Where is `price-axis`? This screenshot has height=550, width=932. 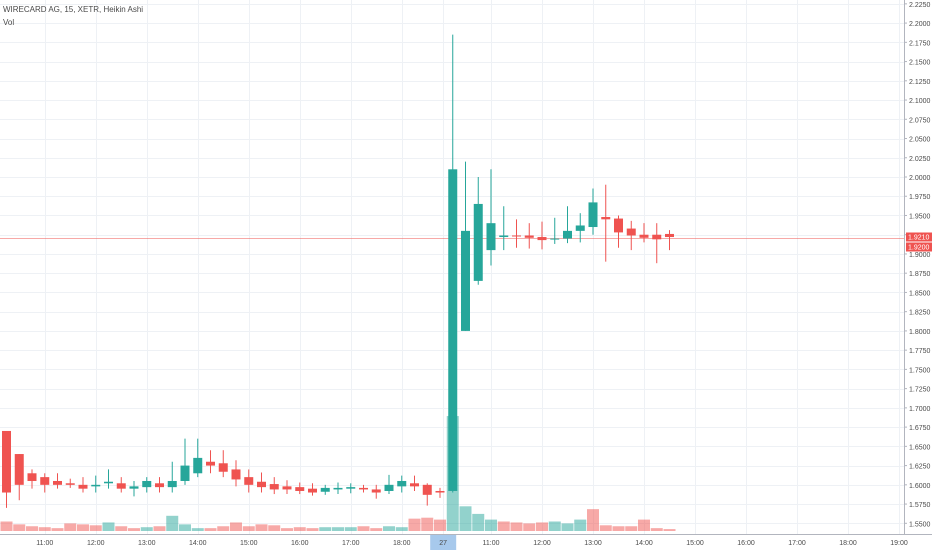 price-axis is located at coordinates (918, 275).